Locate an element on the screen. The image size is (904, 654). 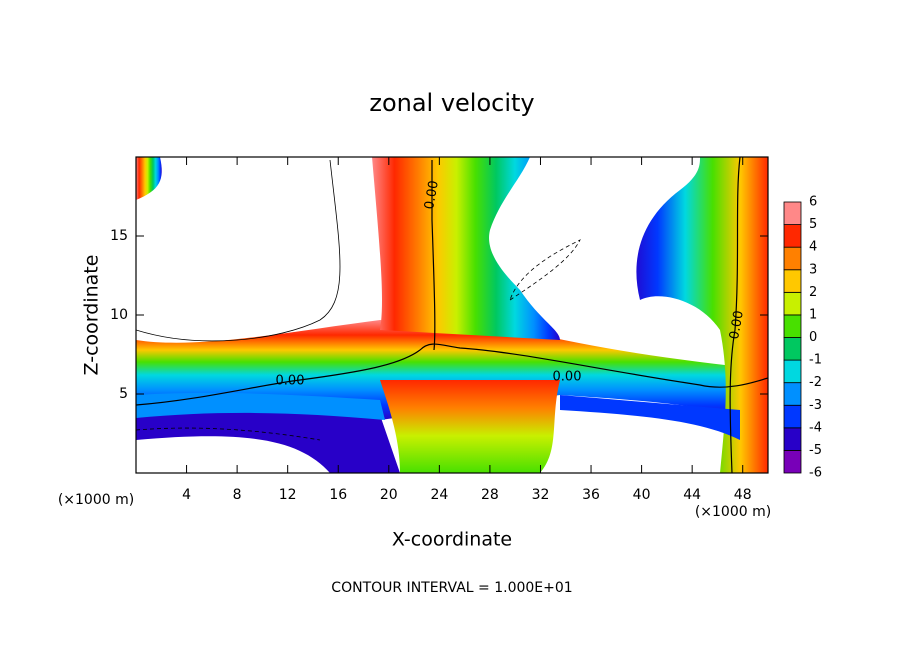
y-tick-label: 15 is located at coordinates (119, 236).